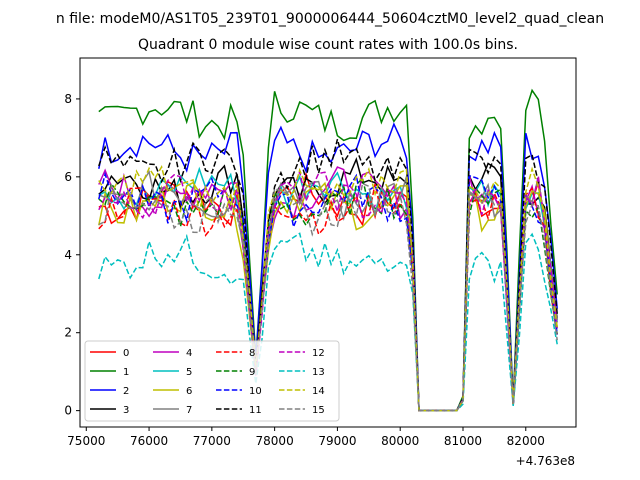  I want to click on y-tick-label: 6, so click(68, 177).